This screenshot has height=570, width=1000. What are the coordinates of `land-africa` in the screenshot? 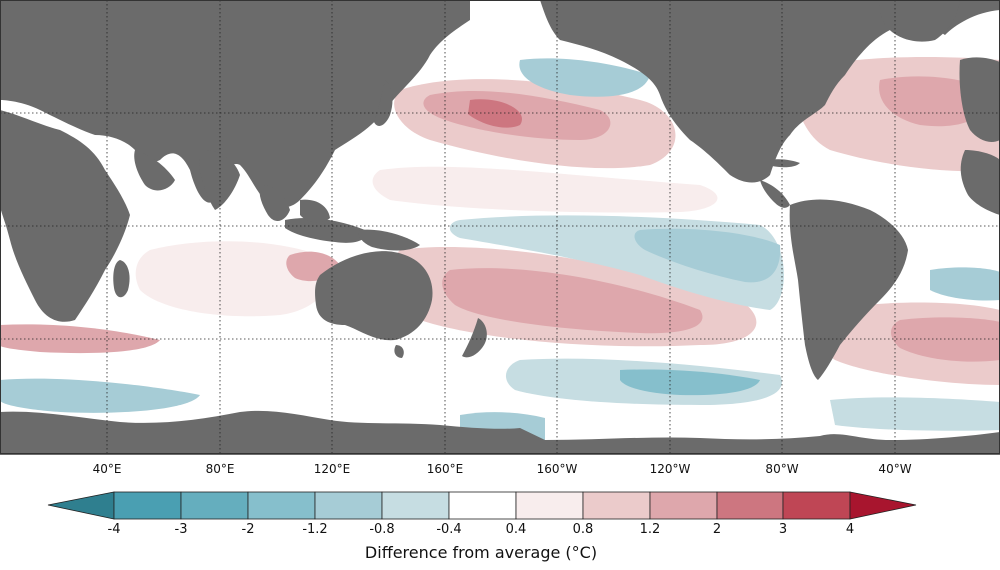 It's located at (65, 216).